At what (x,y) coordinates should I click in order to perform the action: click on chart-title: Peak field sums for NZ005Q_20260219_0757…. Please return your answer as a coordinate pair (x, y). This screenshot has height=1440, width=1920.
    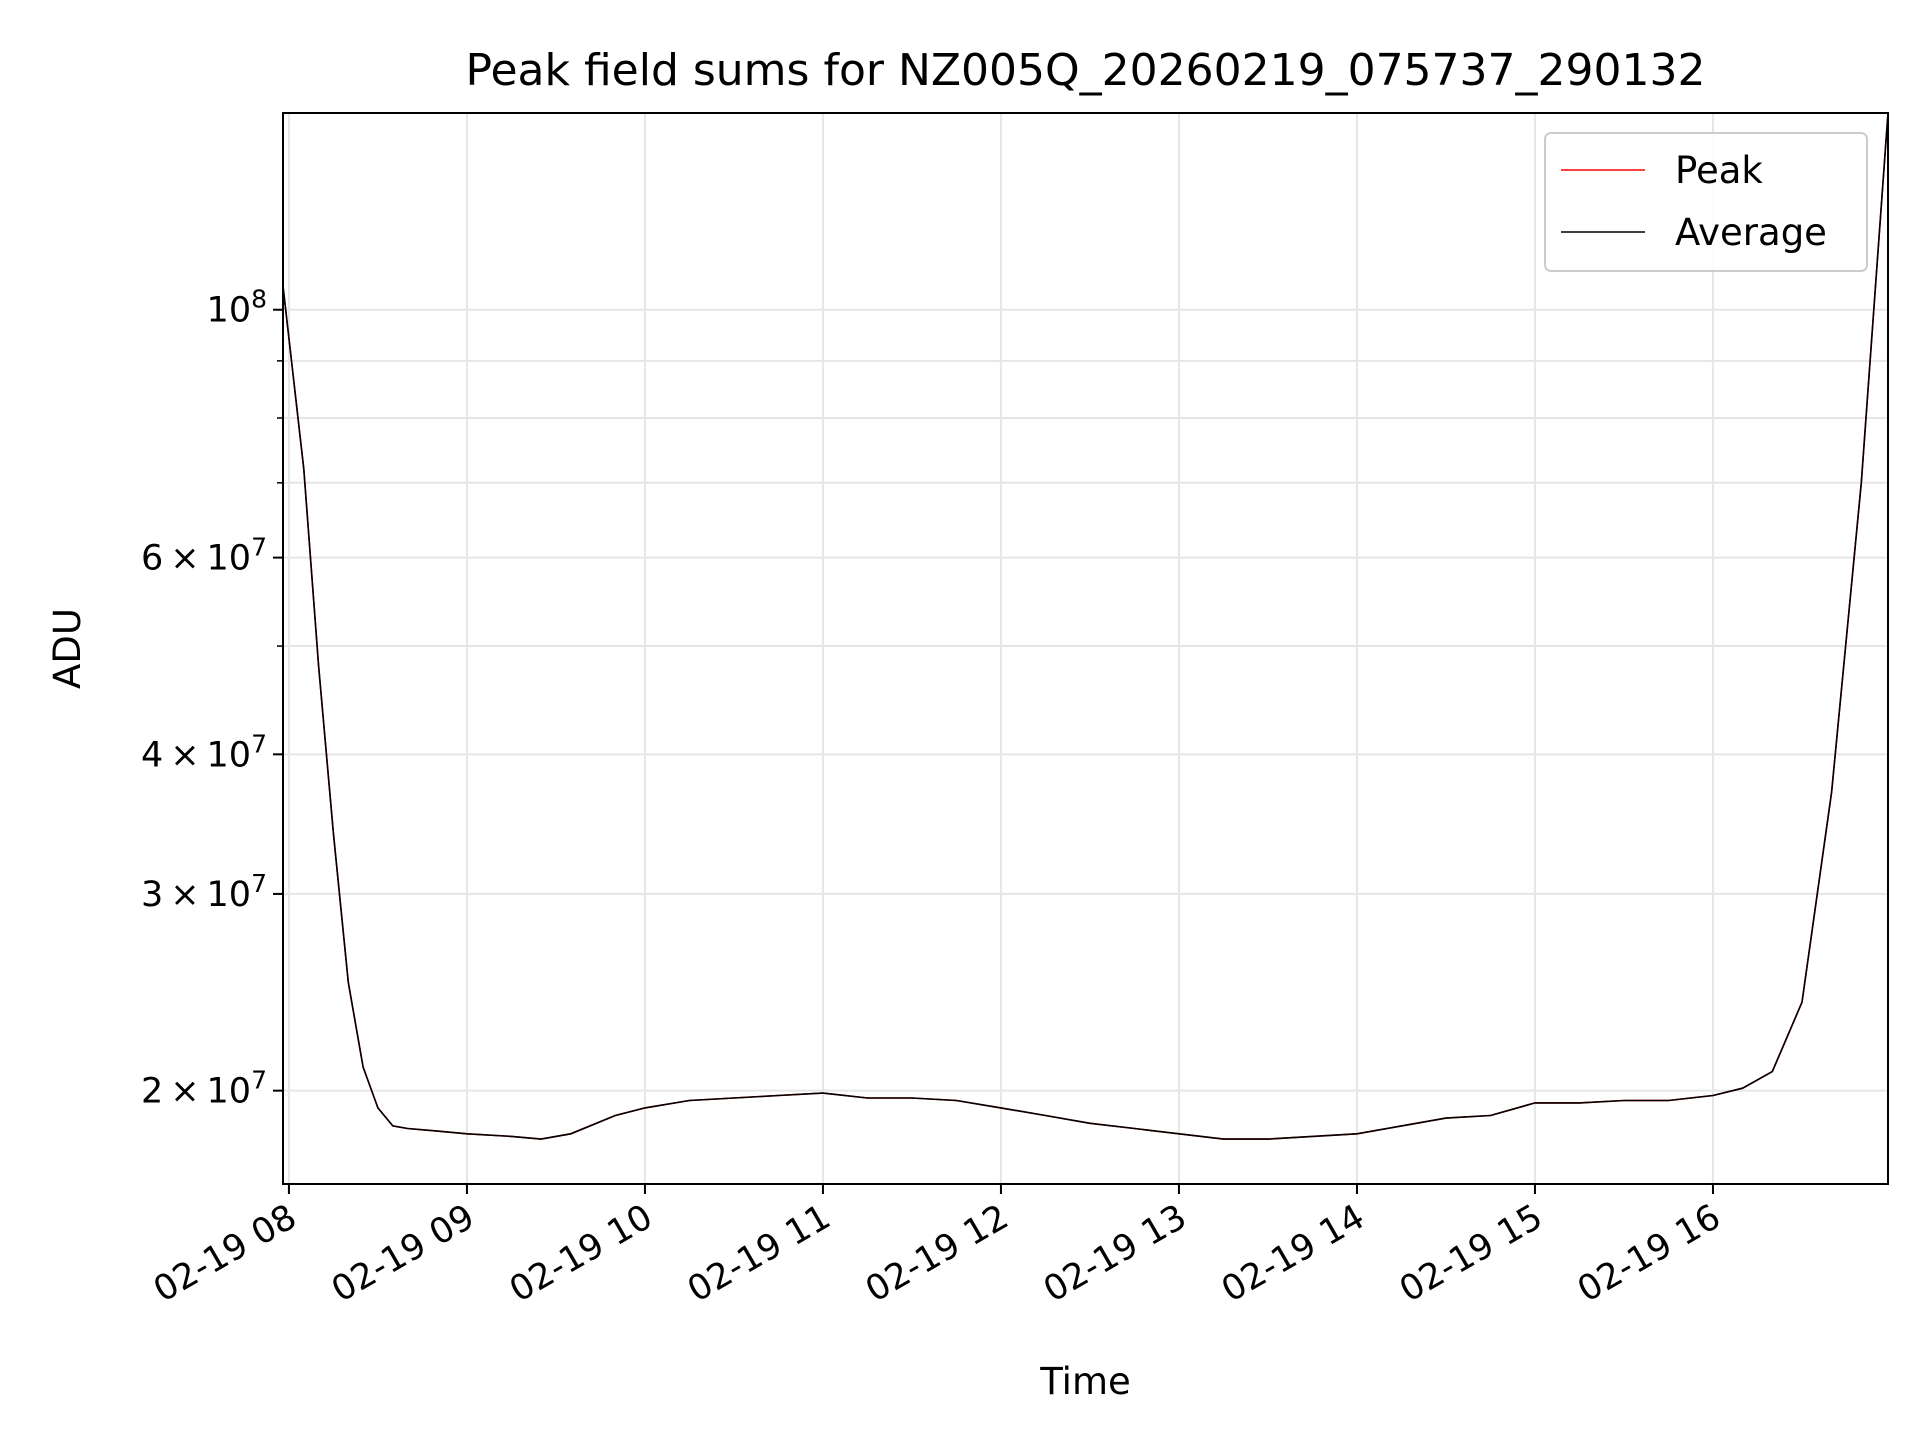
    Looking at the image, I should click on (1085, 70).